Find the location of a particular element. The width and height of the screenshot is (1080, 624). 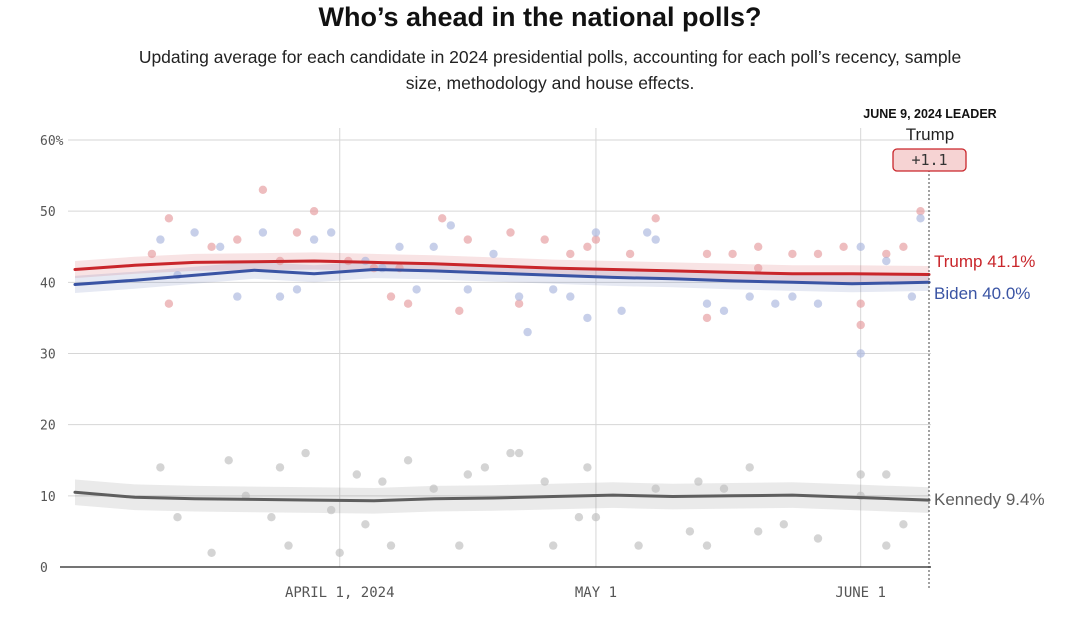

leader-box: JUNE 9, 2024 LEADER Trump +1.1 is located at coordinates (930, 139).